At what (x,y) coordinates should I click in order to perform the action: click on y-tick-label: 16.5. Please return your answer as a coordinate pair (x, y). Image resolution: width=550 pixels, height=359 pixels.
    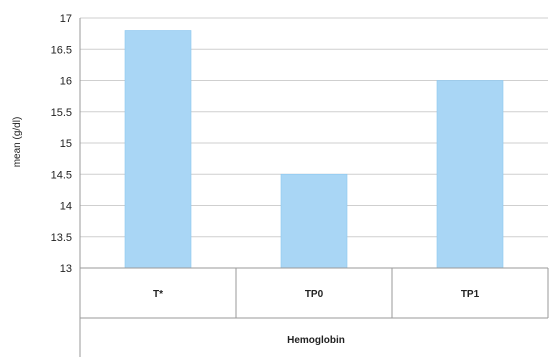
    Looking at the image, I should click on (61, 50).